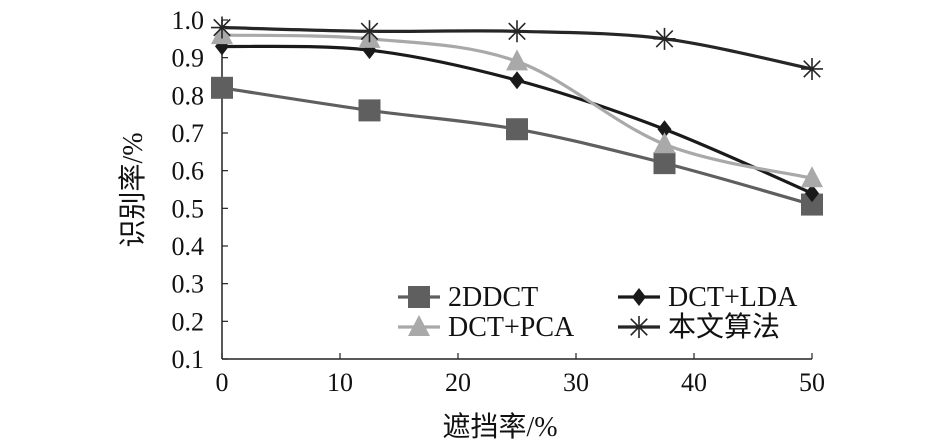 This screenshot has width=946, height=446. I want to click on legend-item-square: 2DDCT, so click(468, 297).